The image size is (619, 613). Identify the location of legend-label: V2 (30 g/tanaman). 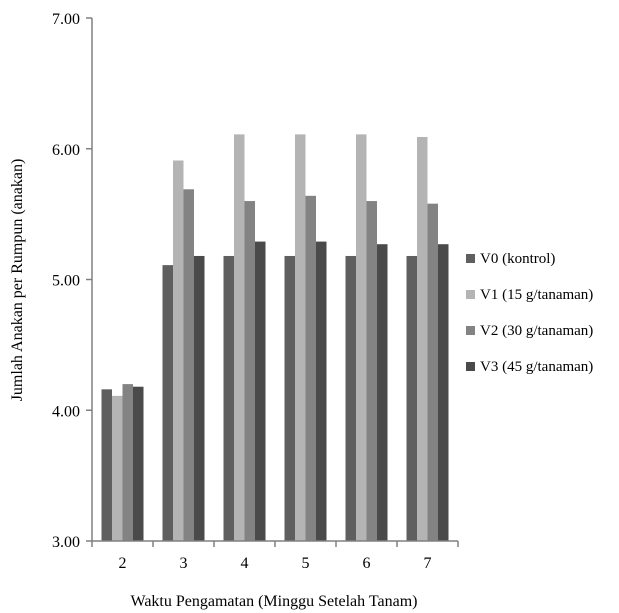
(536, 331).